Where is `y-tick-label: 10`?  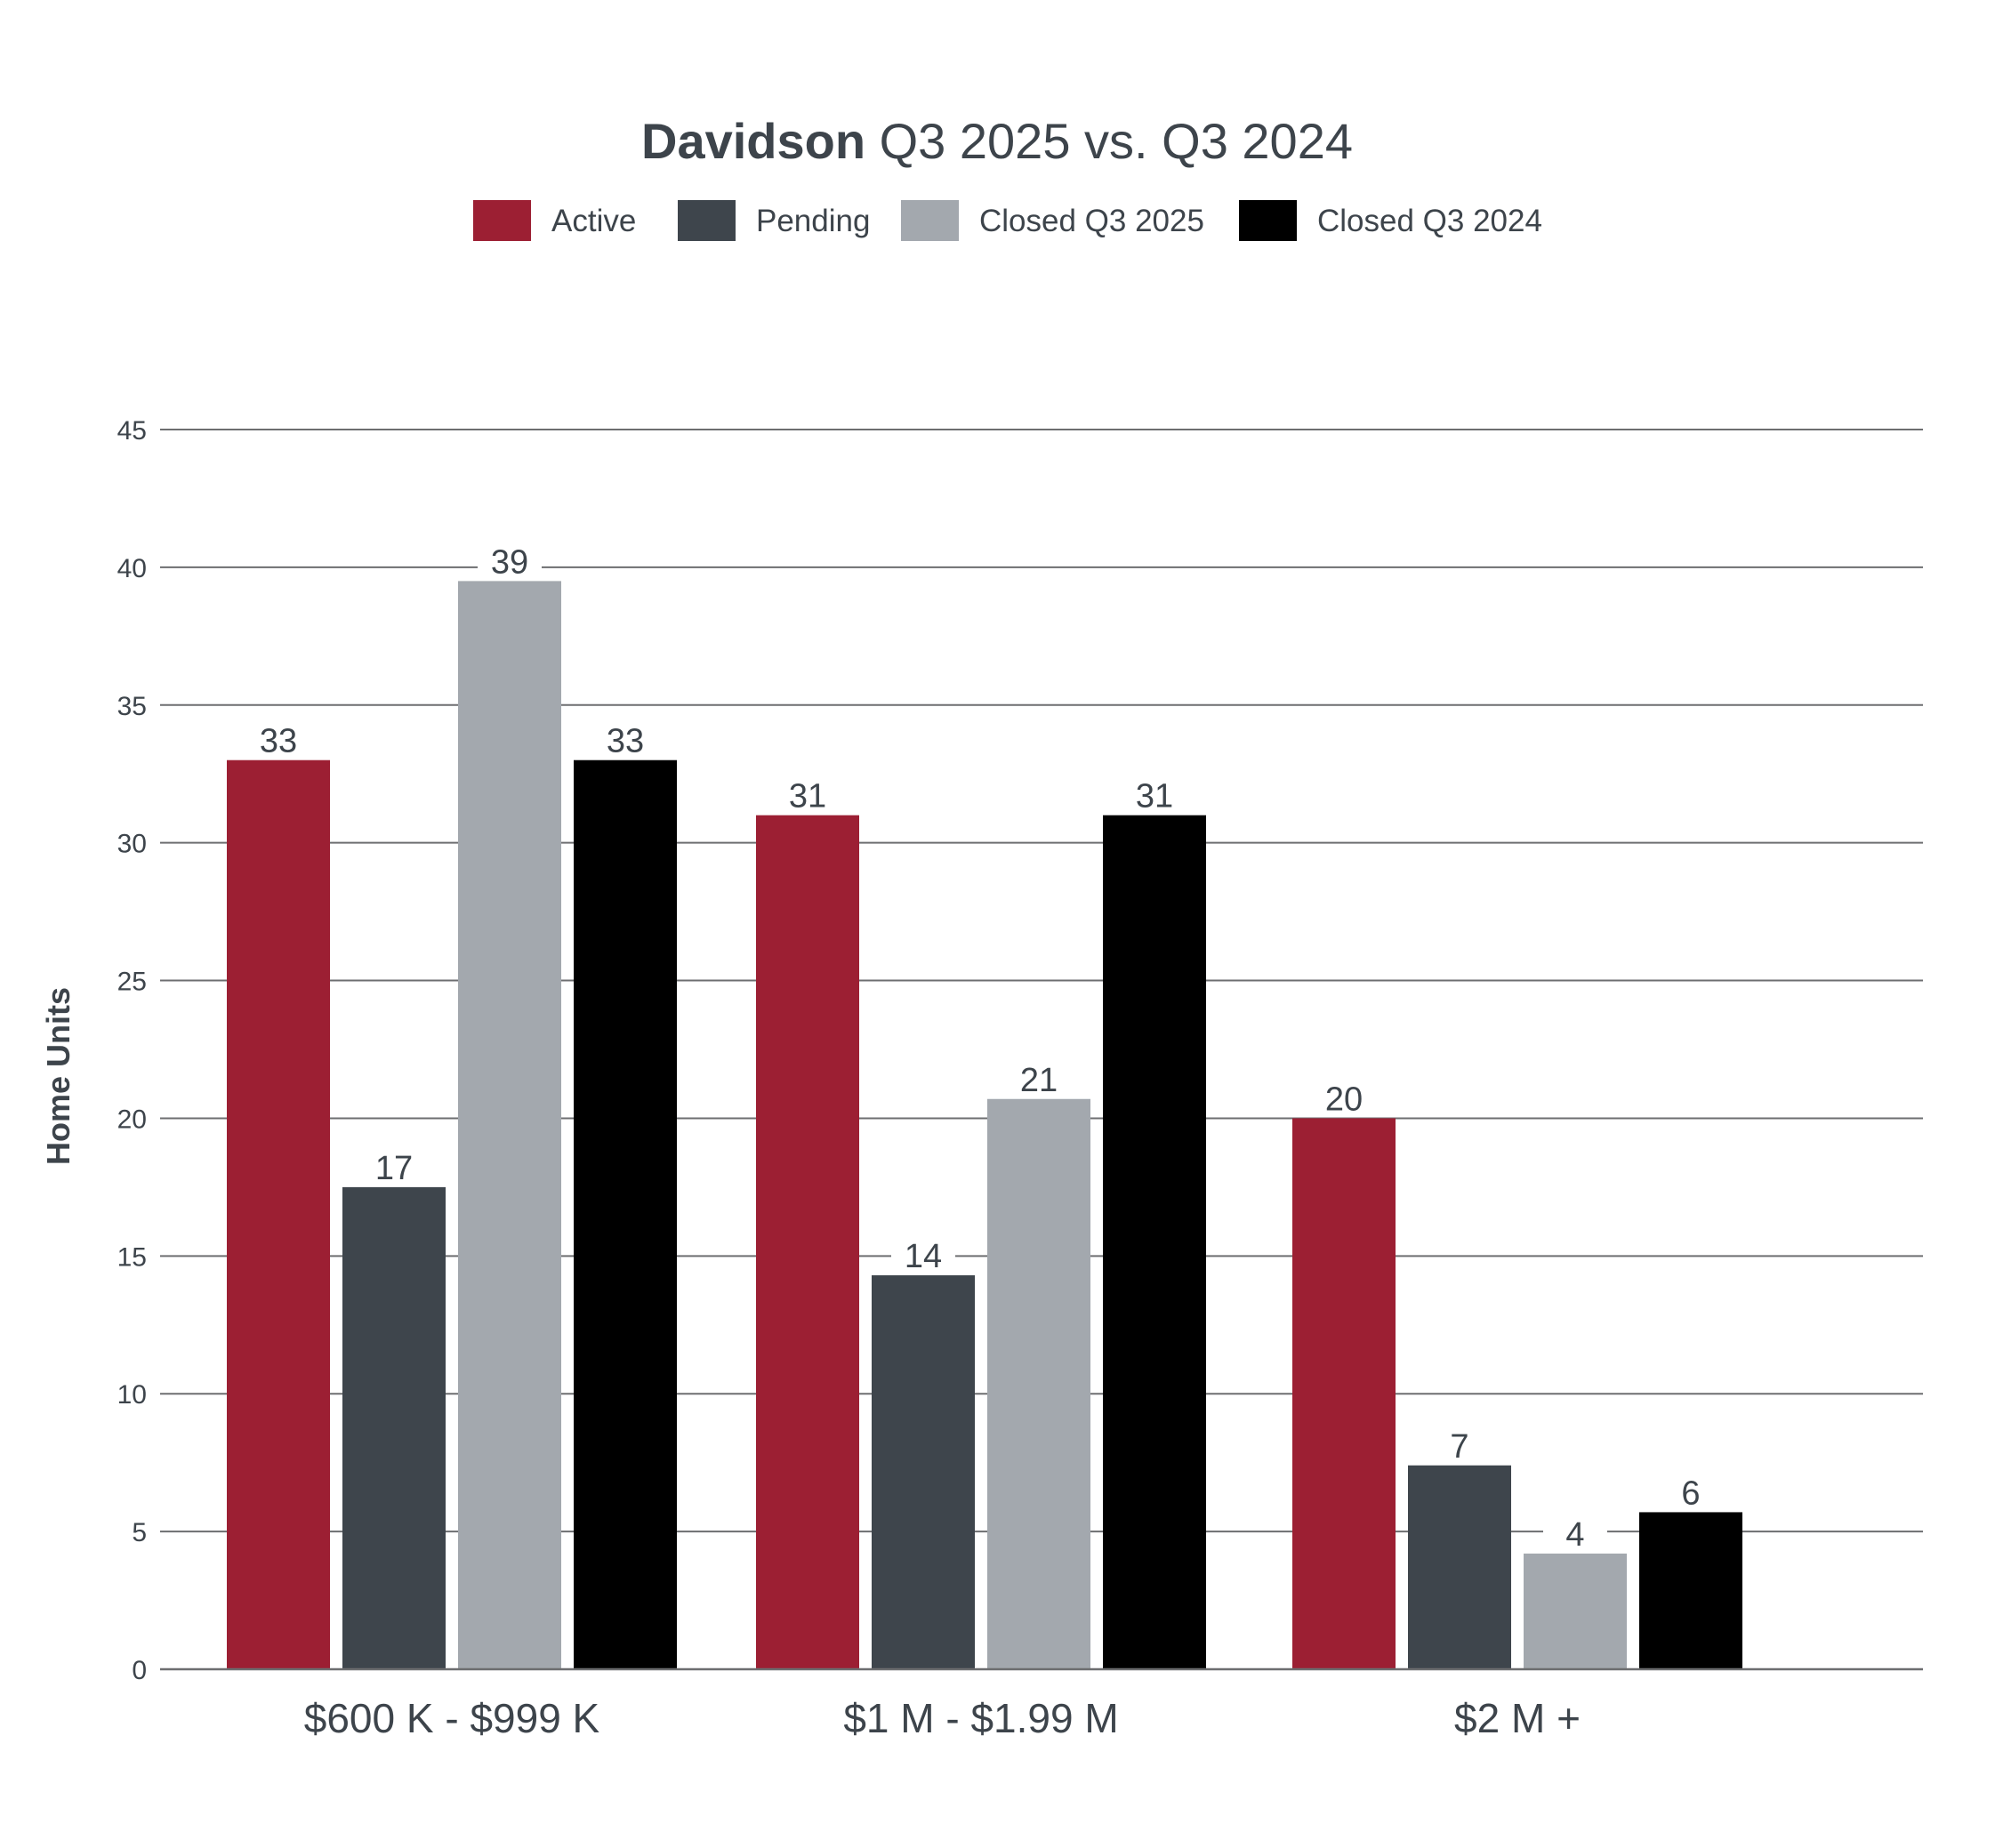
y-tick-label: 10 is located at coordinates (132, 1395).